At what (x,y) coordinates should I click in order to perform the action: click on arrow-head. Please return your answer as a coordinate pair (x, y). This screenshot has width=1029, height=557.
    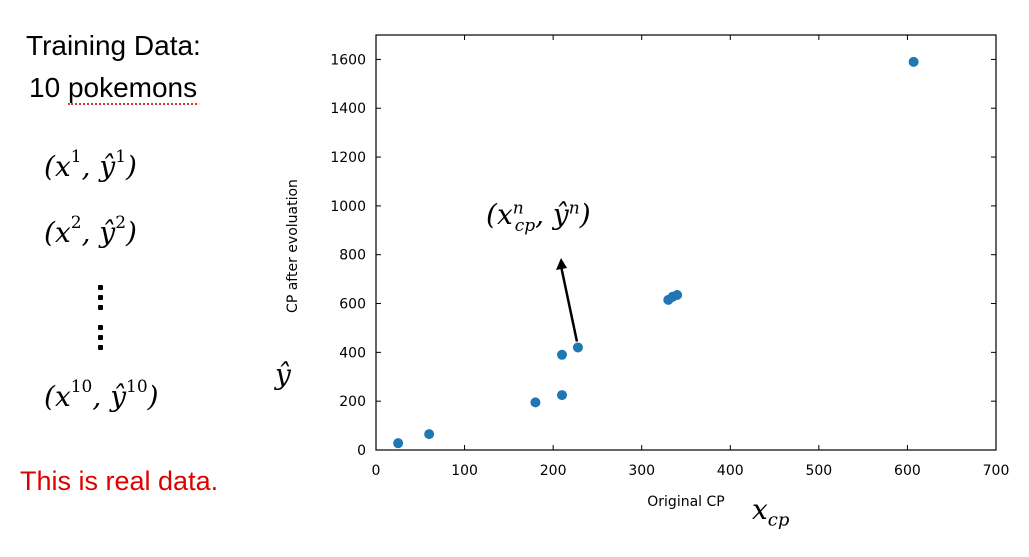
    Looking at the image, I should click on (561, 264).